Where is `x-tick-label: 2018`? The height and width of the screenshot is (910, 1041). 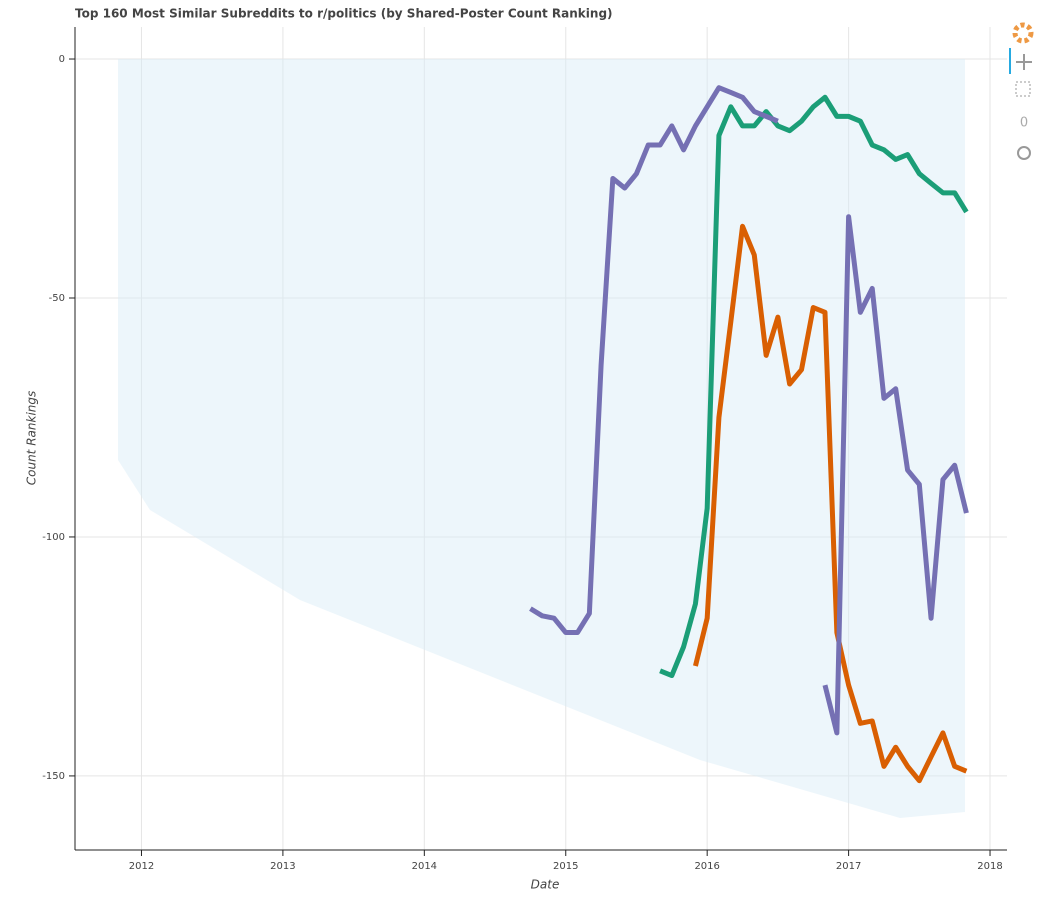 x-tick-label: 2018 is located at coordinates (989, 866).